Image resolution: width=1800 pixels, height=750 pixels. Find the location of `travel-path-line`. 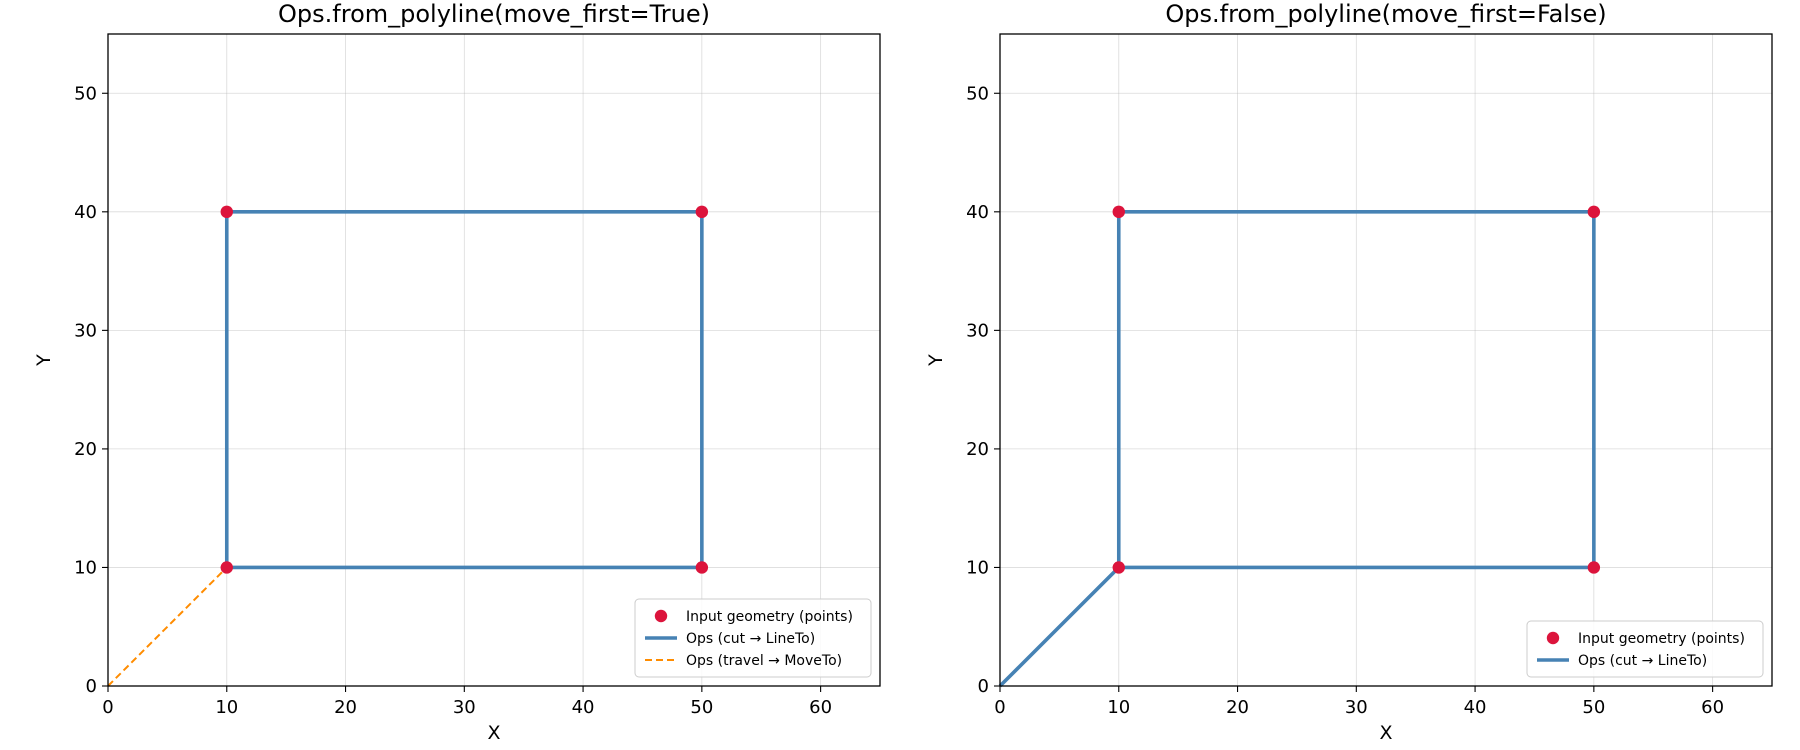

travel-path-line is located at coordinates (167, 626).